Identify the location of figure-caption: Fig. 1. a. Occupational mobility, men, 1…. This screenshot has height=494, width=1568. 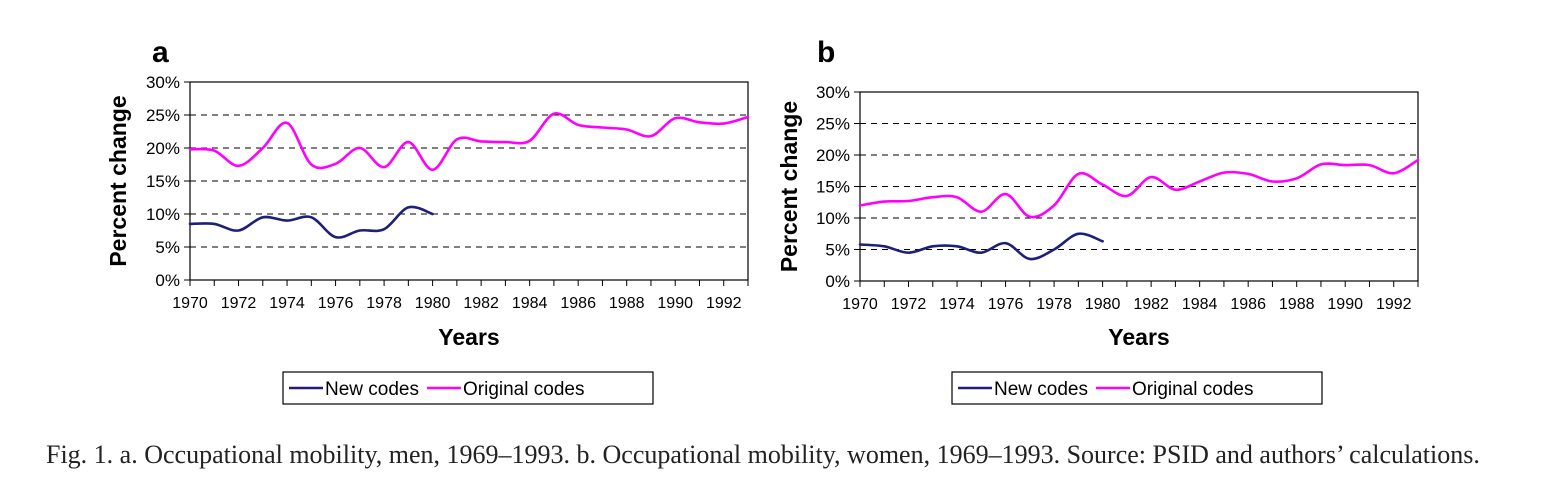
(763, 454).